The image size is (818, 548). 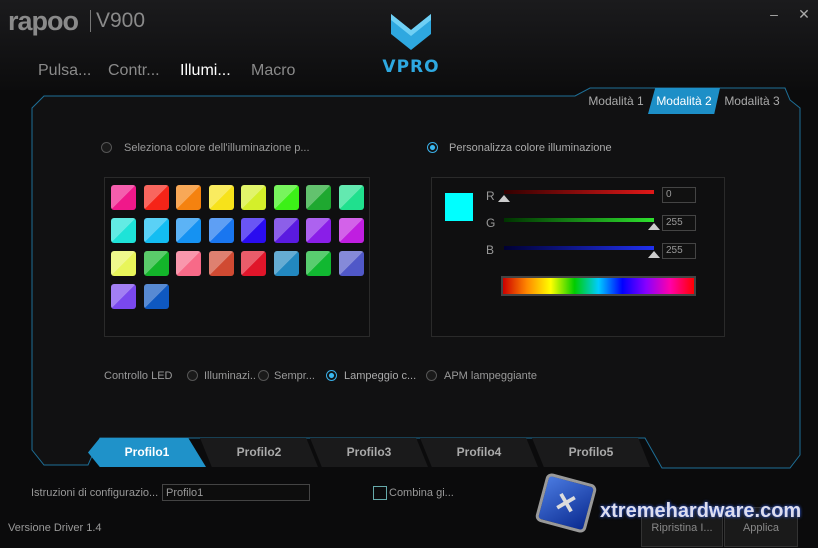 I want to click on b-value-input: 255, so click(x=679, y=251).